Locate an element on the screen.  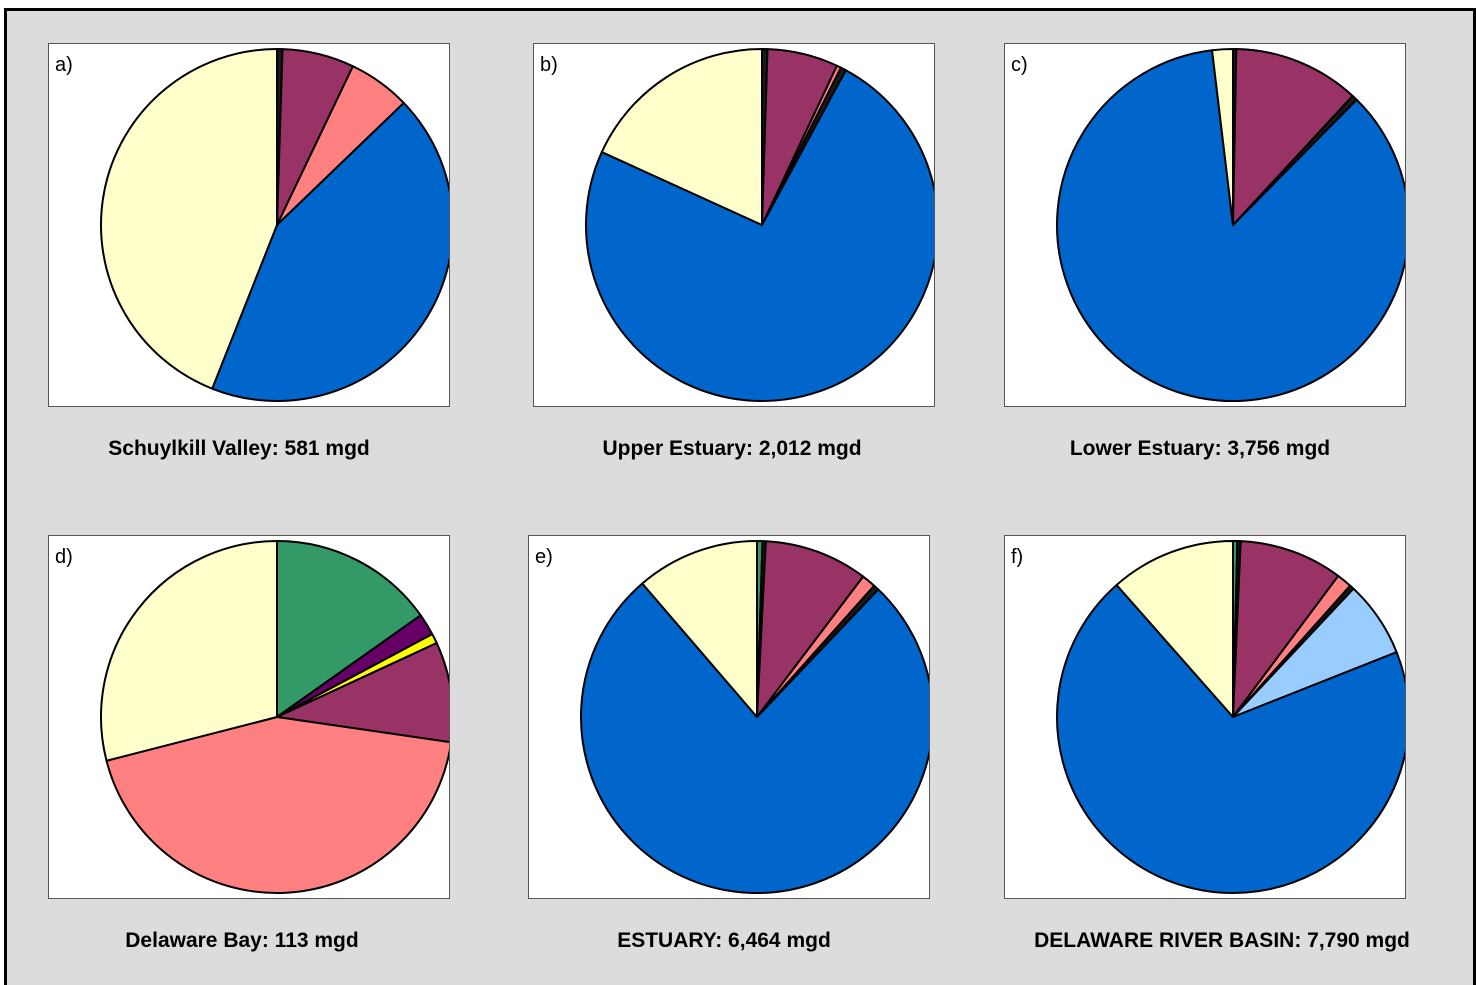
pie-chart-c is located at coordinates (1230, 224).